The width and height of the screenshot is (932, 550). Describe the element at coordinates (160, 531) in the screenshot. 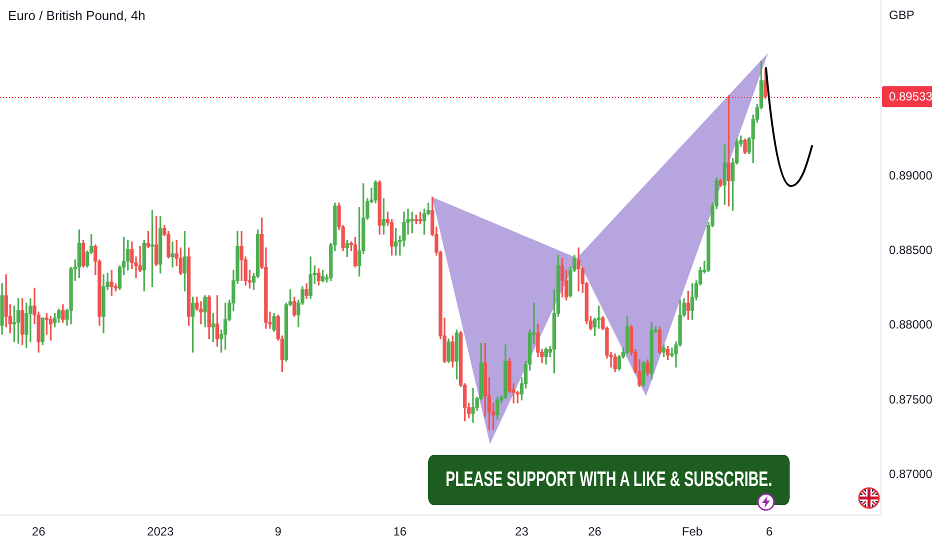

I see `x-tick-label: 2023` at that location.